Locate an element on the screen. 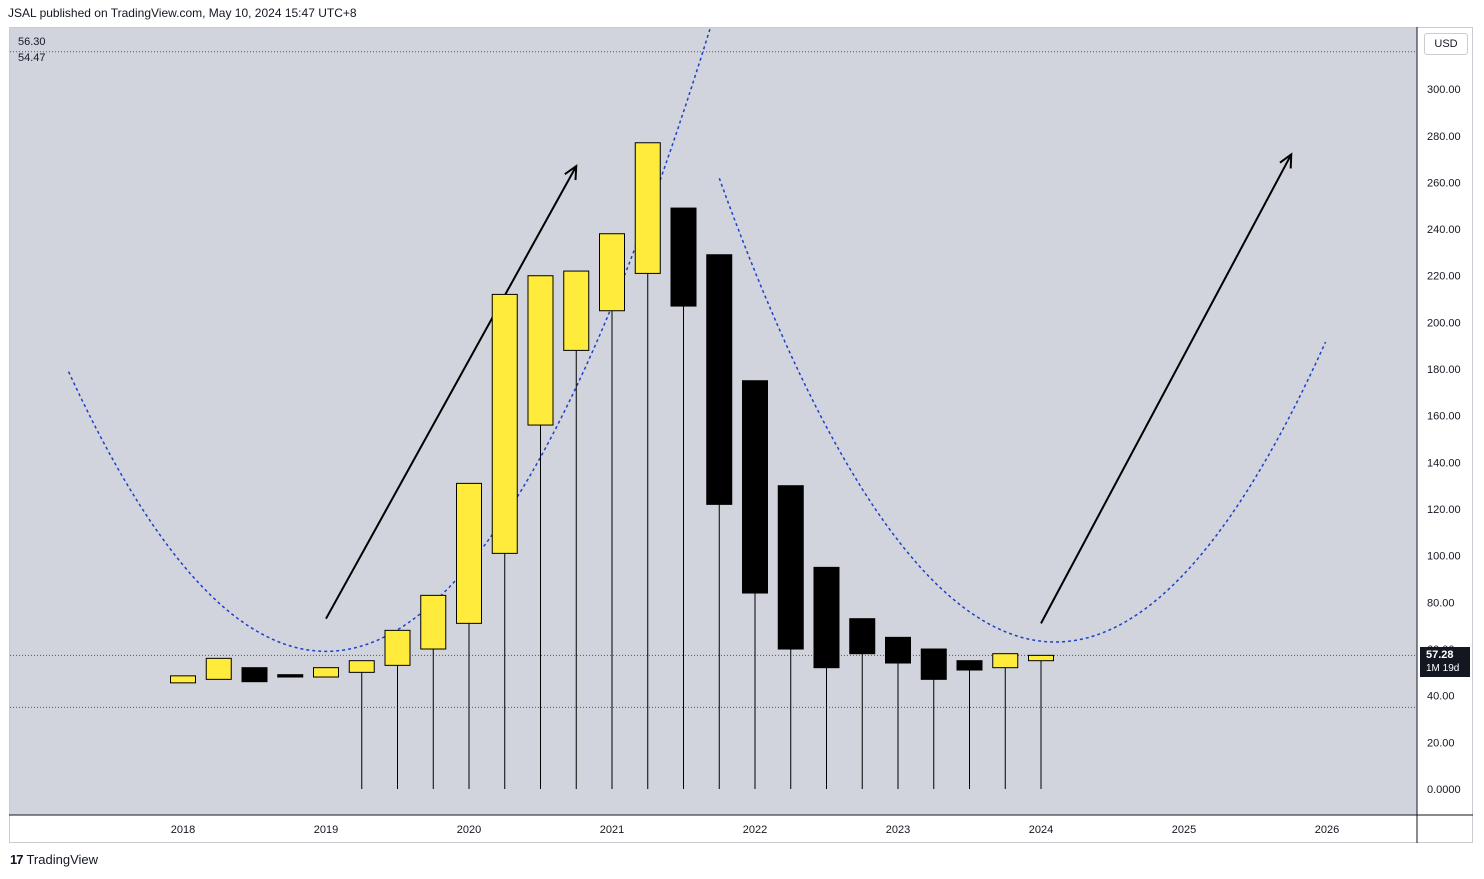  time-tick-label: 2018 is located at coordinates (183, 830).